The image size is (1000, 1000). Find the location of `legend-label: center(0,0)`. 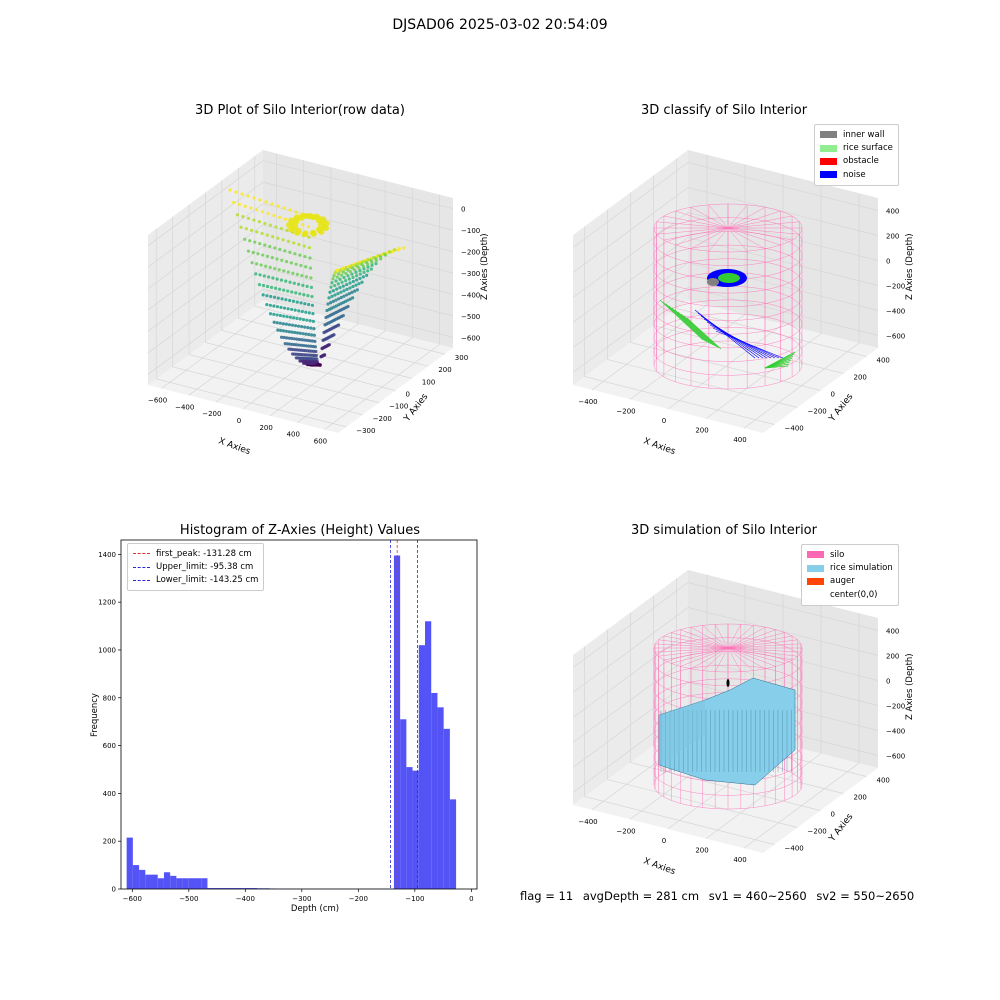

legend-label: center(0,0) is located at coordinates (854, 594).